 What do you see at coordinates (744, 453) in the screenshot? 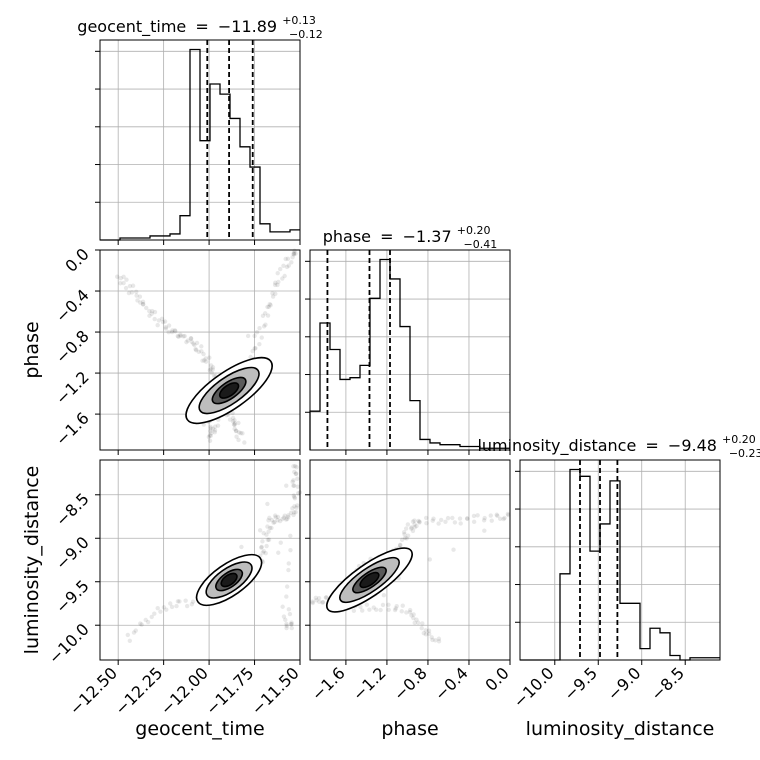
I see `title-luminosity_distance-minus: −0.23` at bounding box center [744, 453].